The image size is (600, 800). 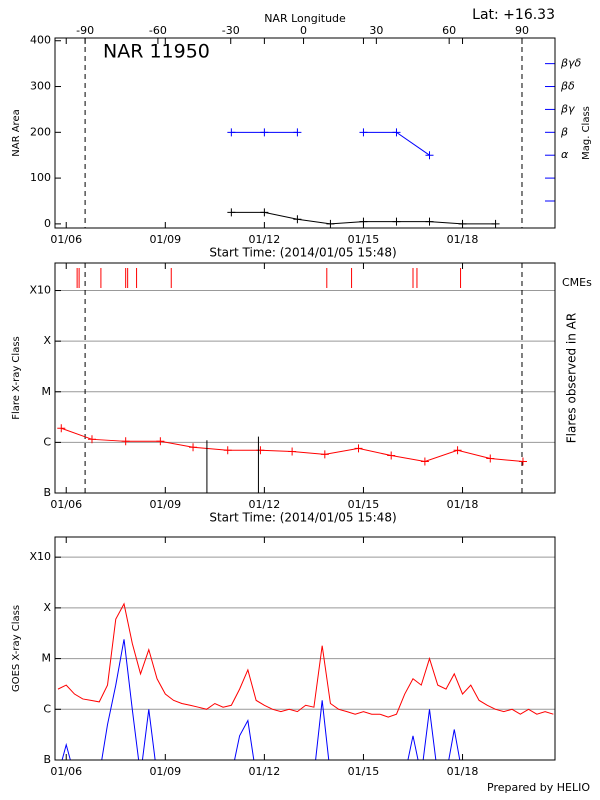 What do you see at coordinates (16, 132) in the screenshot?
I see `y-axis-label: NAR Area` at bounding box center [16, 132].